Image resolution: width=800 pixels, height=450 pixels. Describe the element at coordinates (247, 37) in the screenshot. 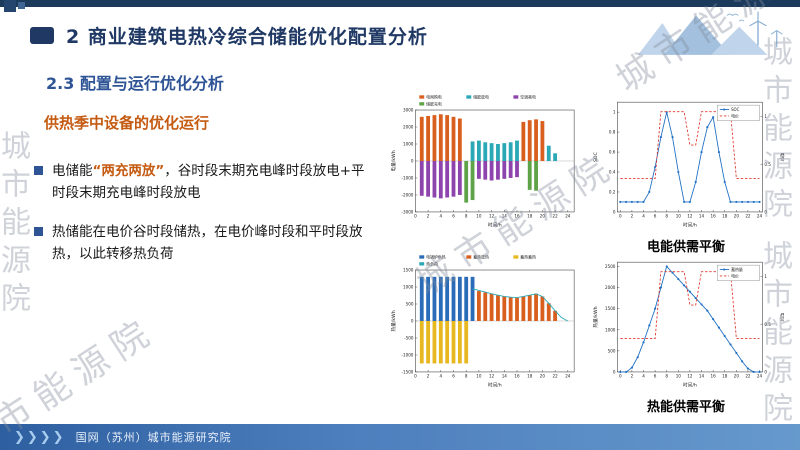

I see `slide-title: 2 商业建筑电热冷综合储能优化配置分析` at that location.